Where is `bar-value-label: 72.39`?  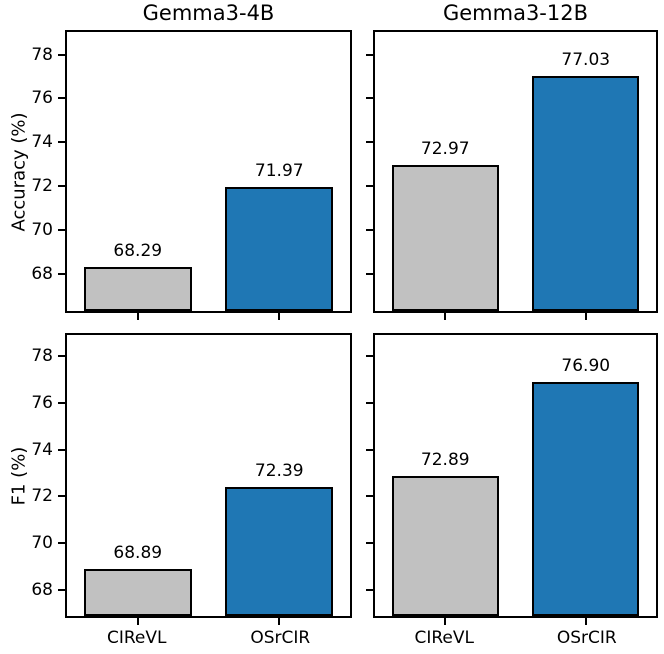 bar-value-label: 72.39 is located at coordinates (279, 471).